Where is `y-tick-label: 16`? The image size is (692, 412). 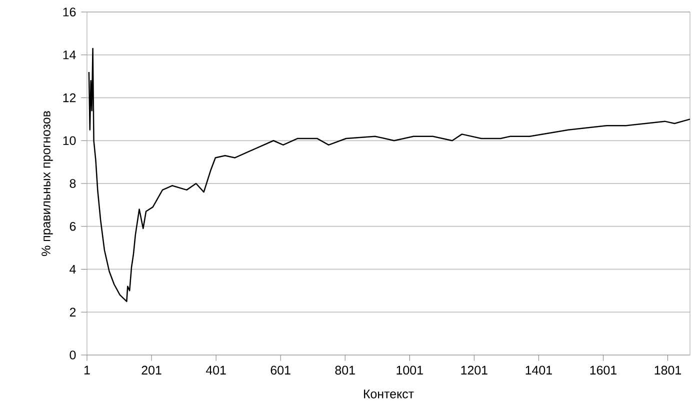 y-tick-label: 16 is located at coordinates (69, 12).